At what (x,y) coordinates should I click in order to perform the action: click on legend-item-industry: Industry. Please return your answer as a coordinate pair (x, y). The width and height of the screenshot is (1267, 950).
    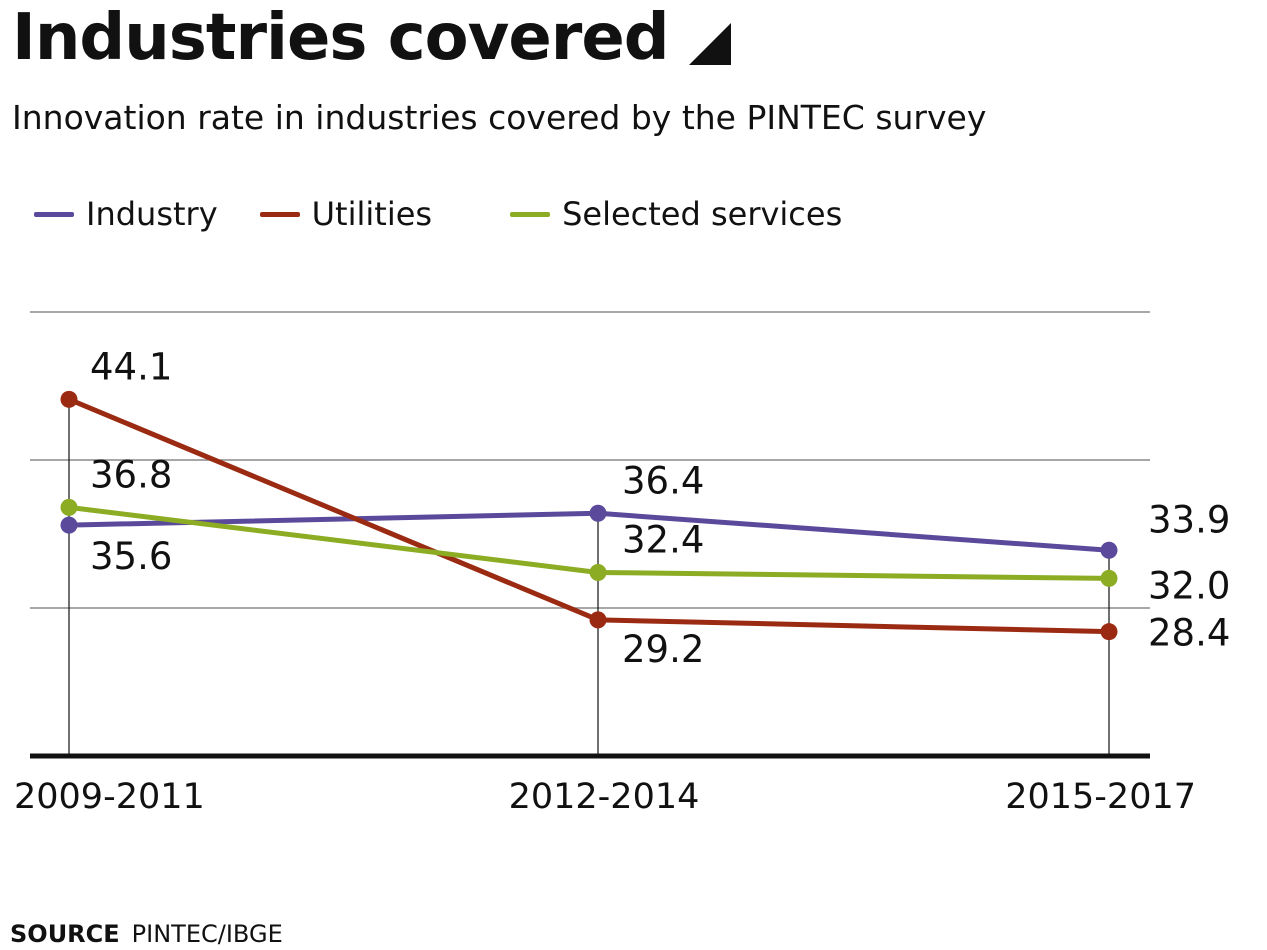
    Looking at the image, I should click on (126, 214).